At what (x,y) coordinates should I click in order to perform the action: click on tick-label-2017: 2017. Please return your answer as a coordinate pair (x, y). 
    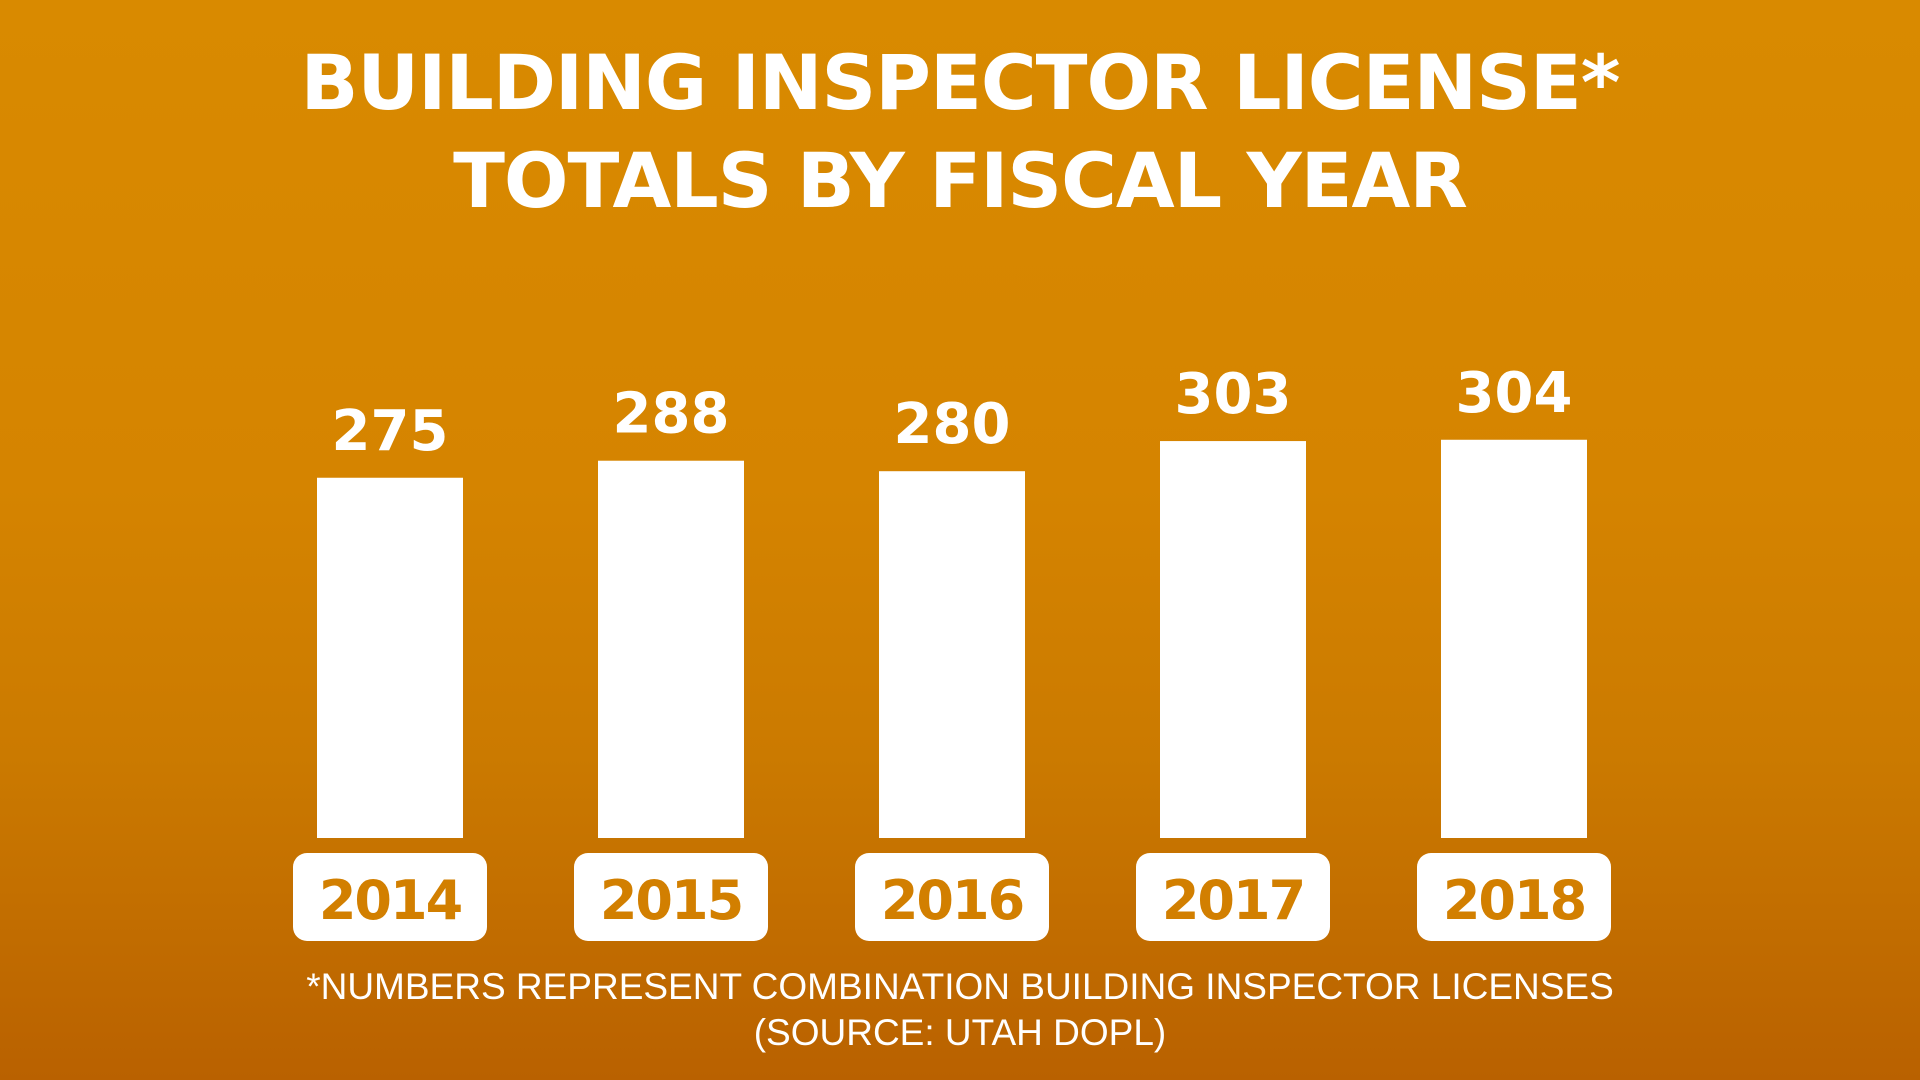
    Looking at the image, I should click on (1233, 900).